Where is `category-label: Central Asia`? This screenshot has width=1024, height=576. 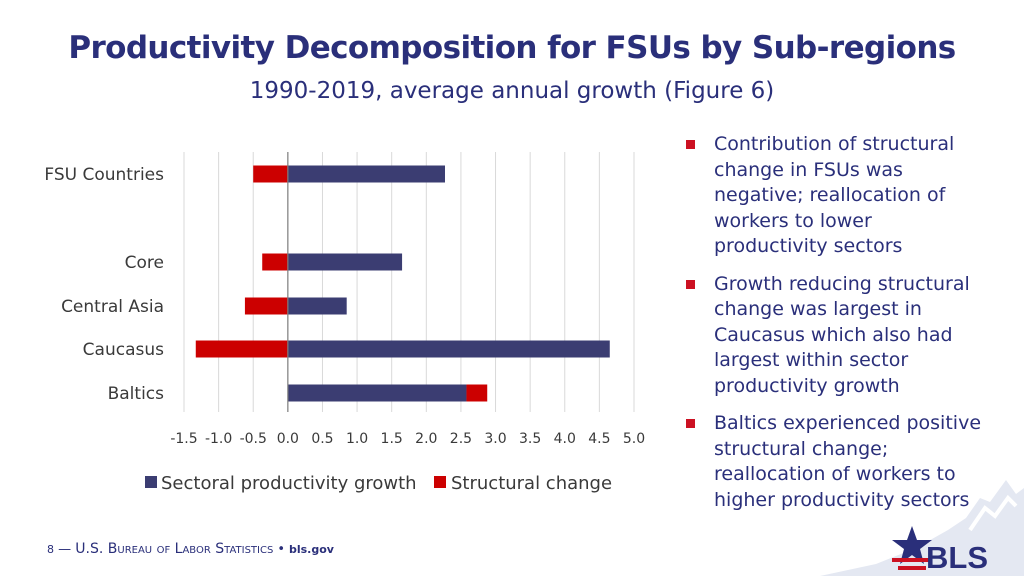
category-label: Central Asia is located at coordinates (112, 307).